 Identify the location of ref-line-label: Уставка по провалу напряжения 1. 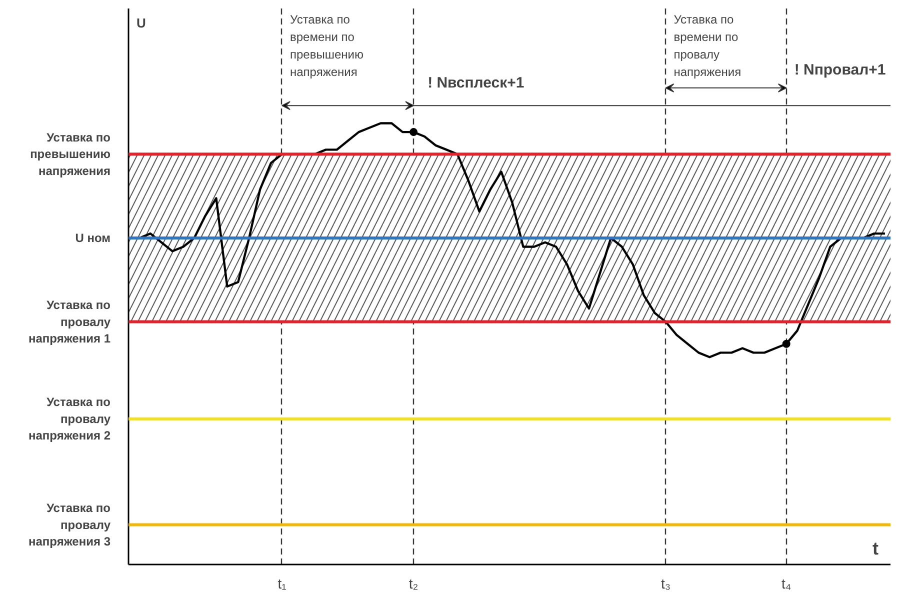
(69, 322).